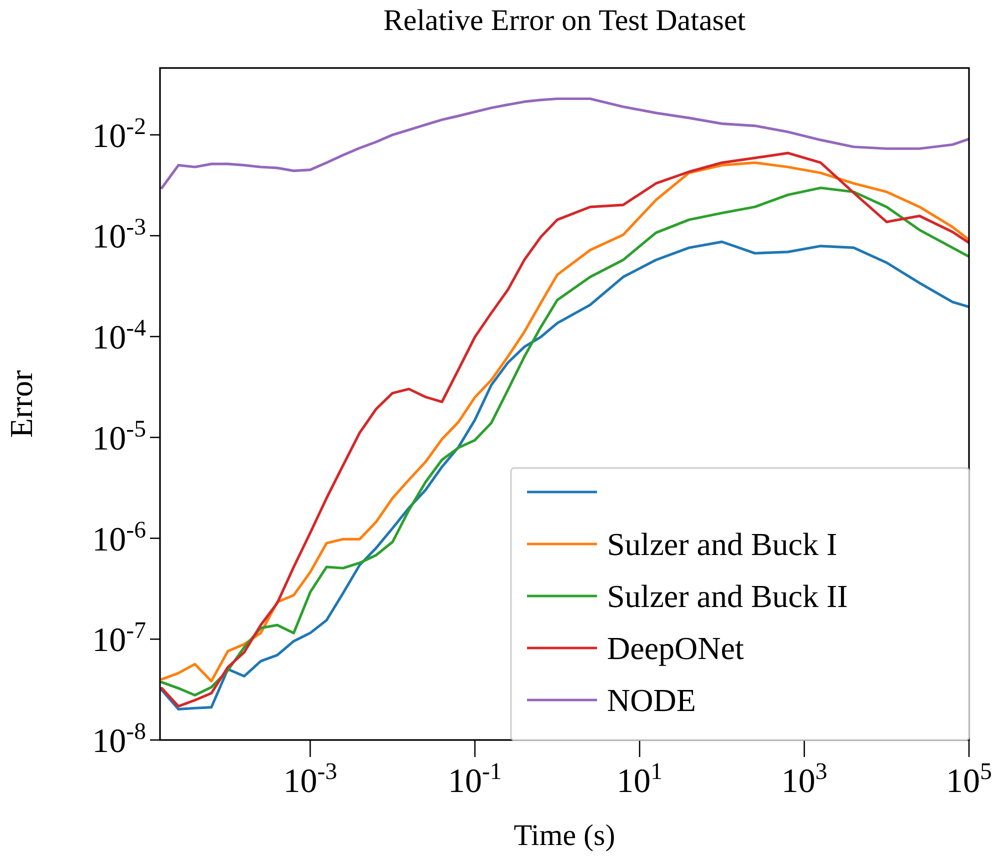 The width and height of the screenshot is (996, 860). Describe the element at coordinates (651, 700) in the screenshot. I see `legend-label: NODE` at that location.